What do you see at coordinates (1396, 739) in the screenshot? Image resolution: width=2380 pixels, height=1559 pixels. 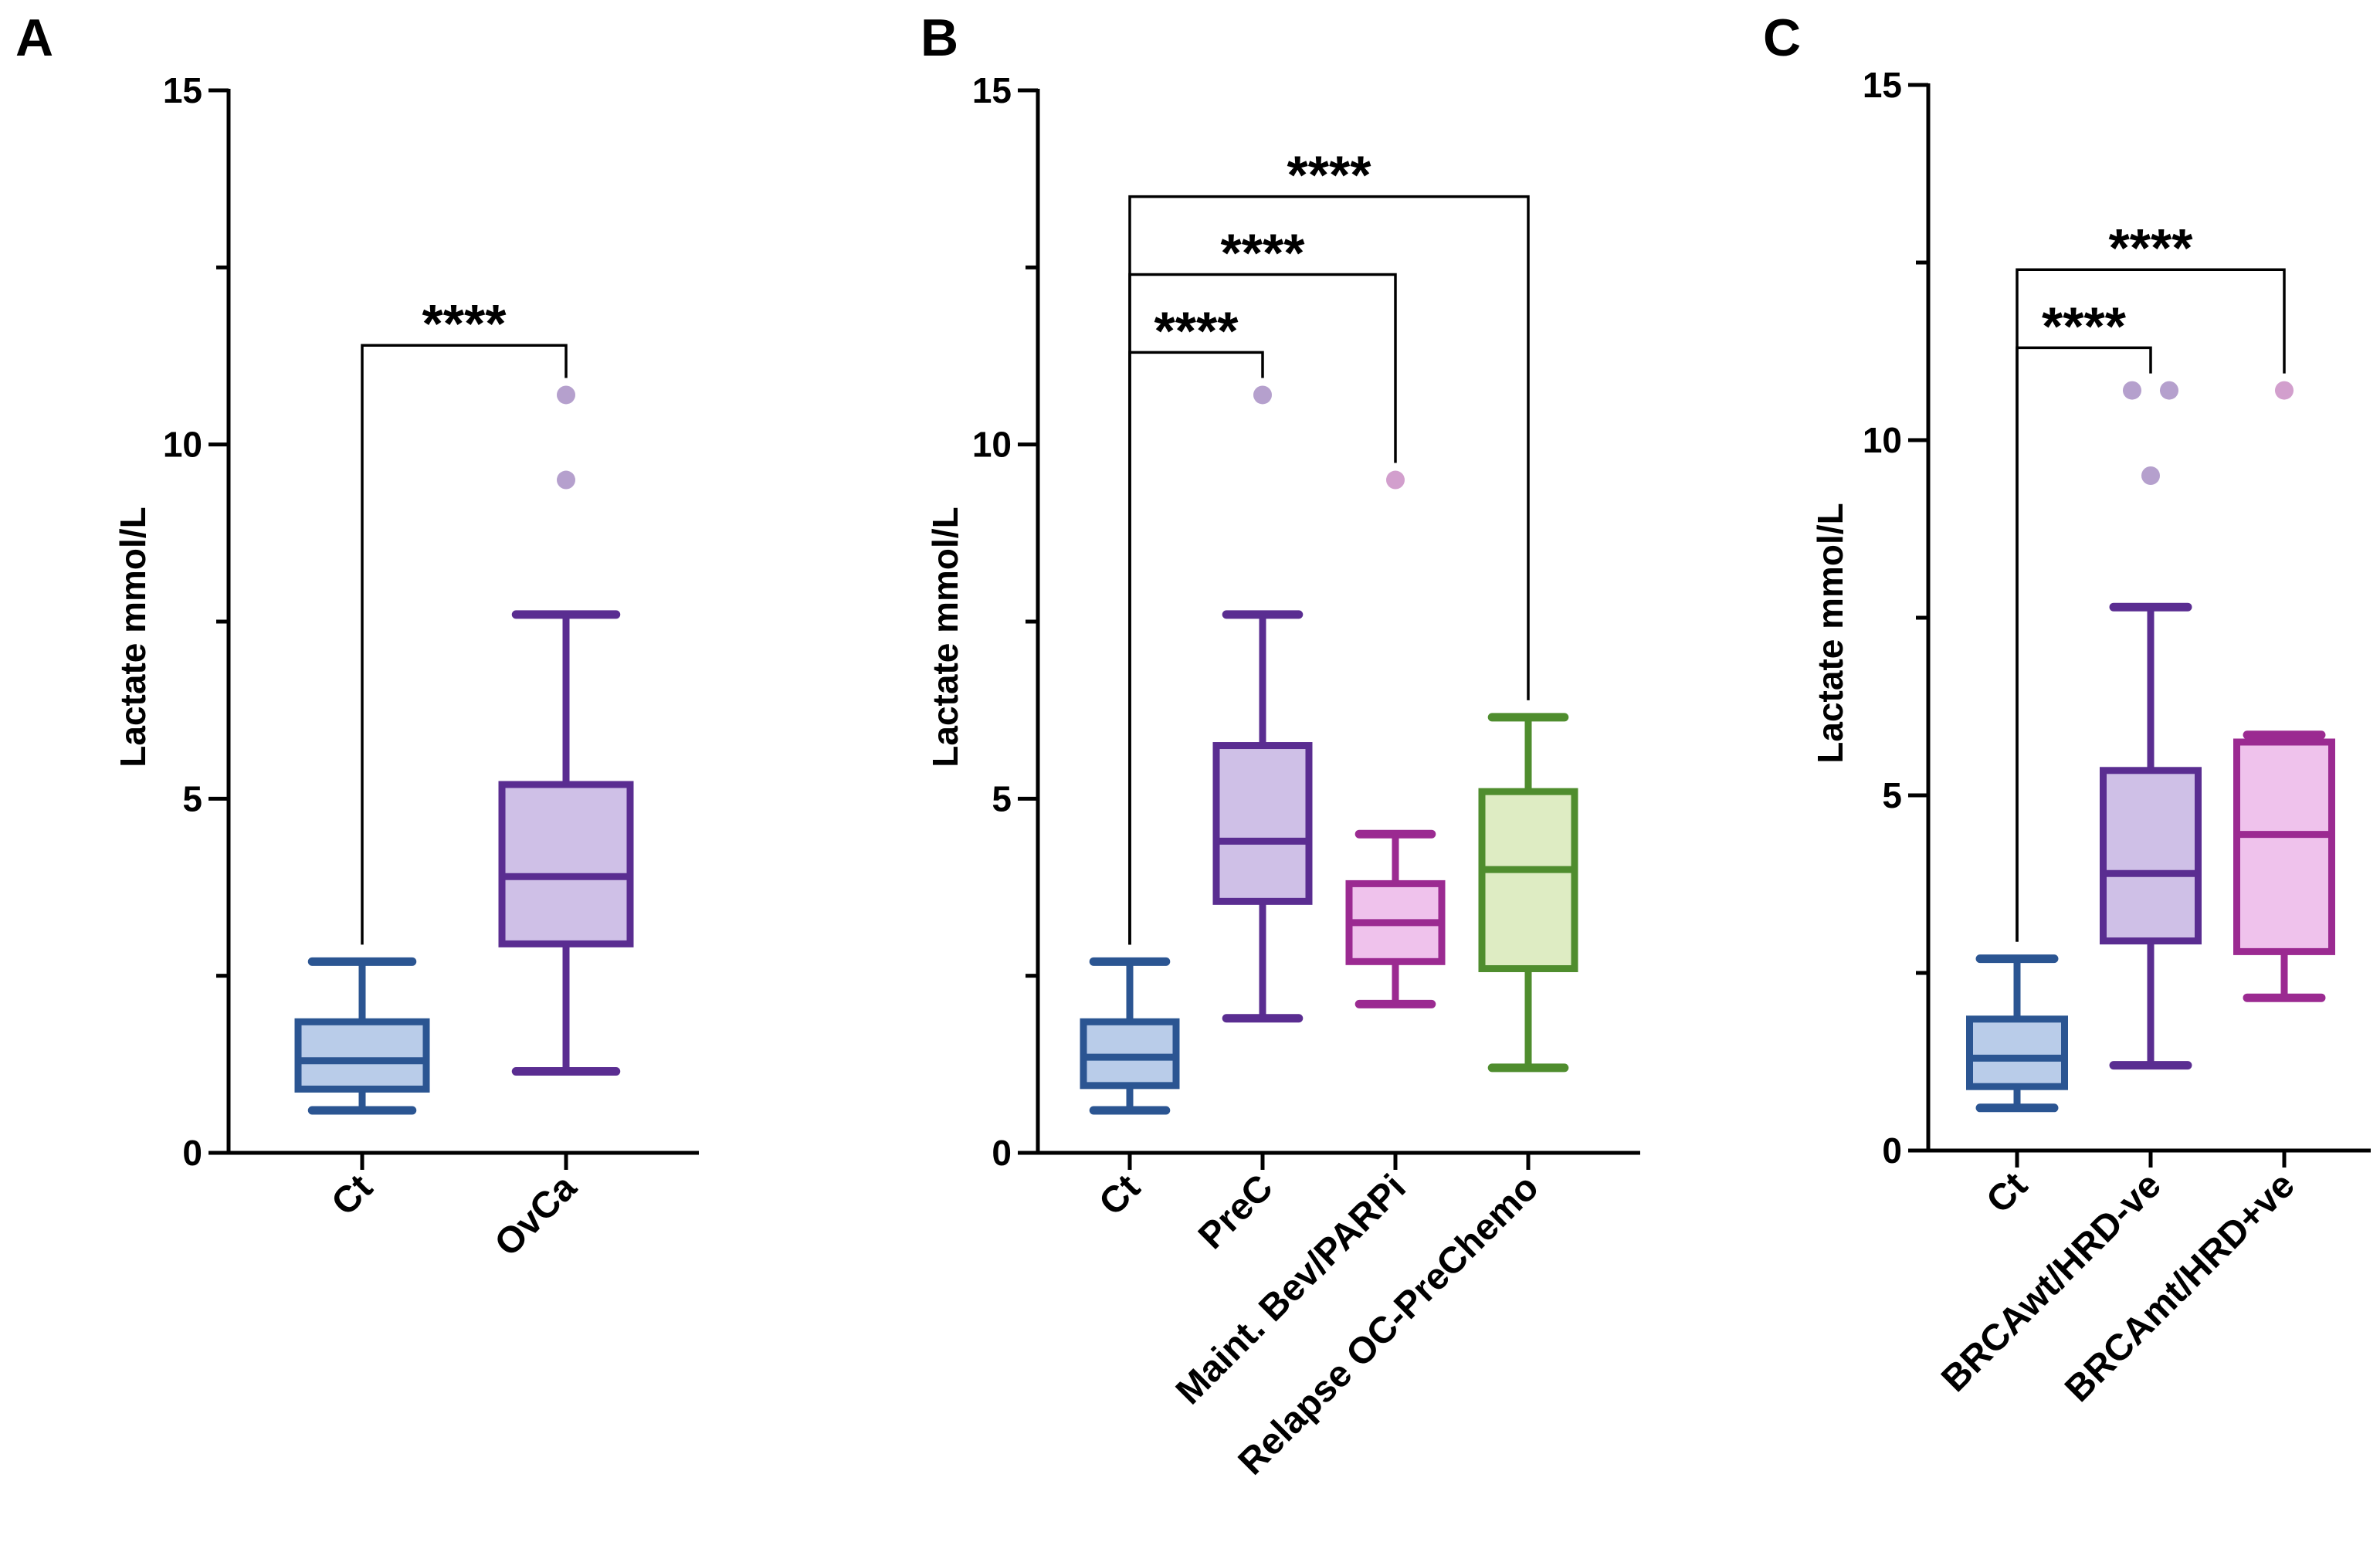 I see `box-maint-bev-parpi` at bounding box center [1396, 739].